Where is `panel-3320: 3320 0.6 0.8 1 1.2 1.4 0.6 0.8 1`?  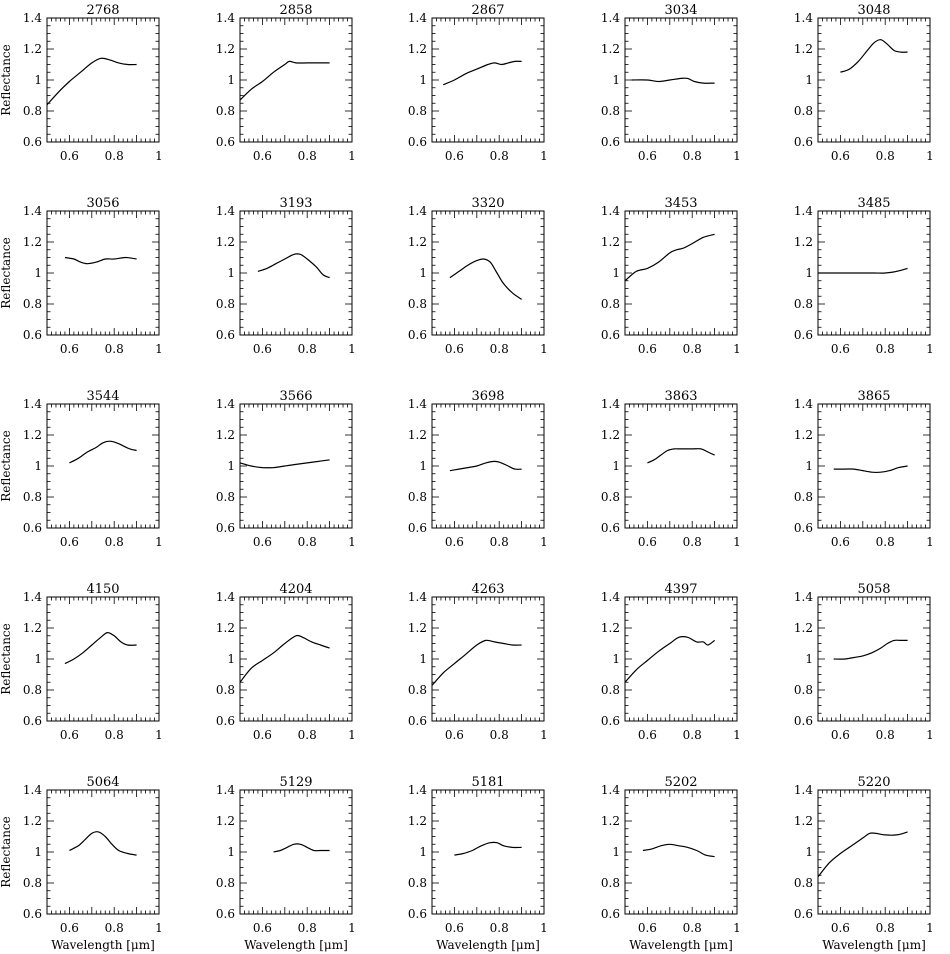
panel-3320: 3320 0.6 0.8 1 1.2 1.4 0.6 0.8 1 is located at coordinates (478, 276).